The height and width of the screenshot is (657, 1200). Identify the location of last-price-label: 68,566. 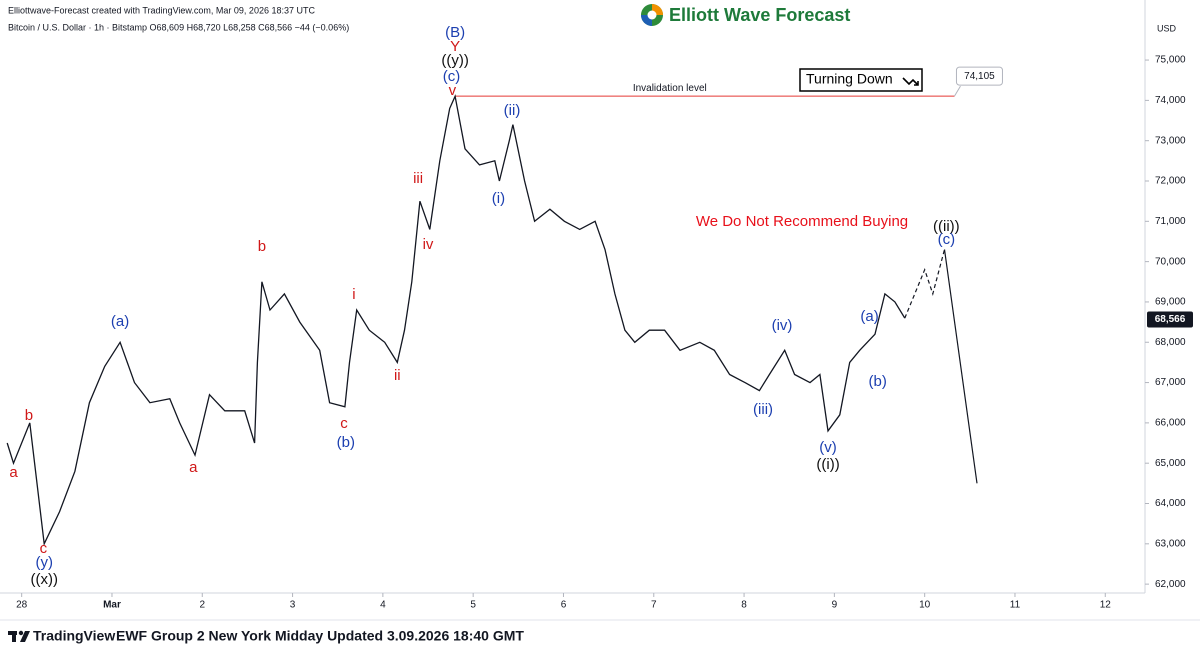
(1170, 319).